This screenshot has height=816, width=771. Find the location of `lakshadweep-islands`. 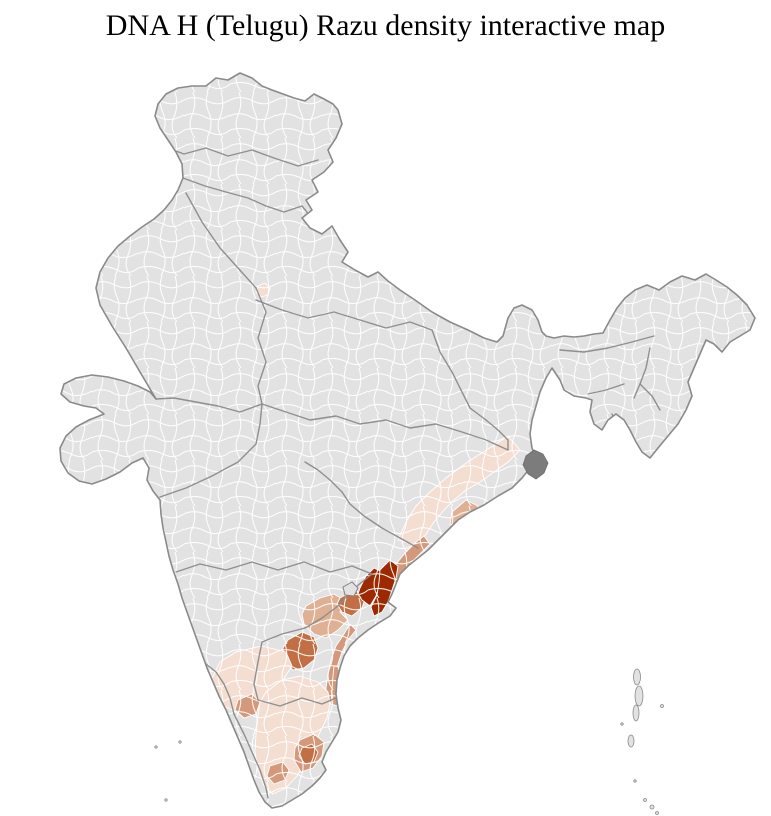

lakshadweep-islands is located at coordinates (168, 771).